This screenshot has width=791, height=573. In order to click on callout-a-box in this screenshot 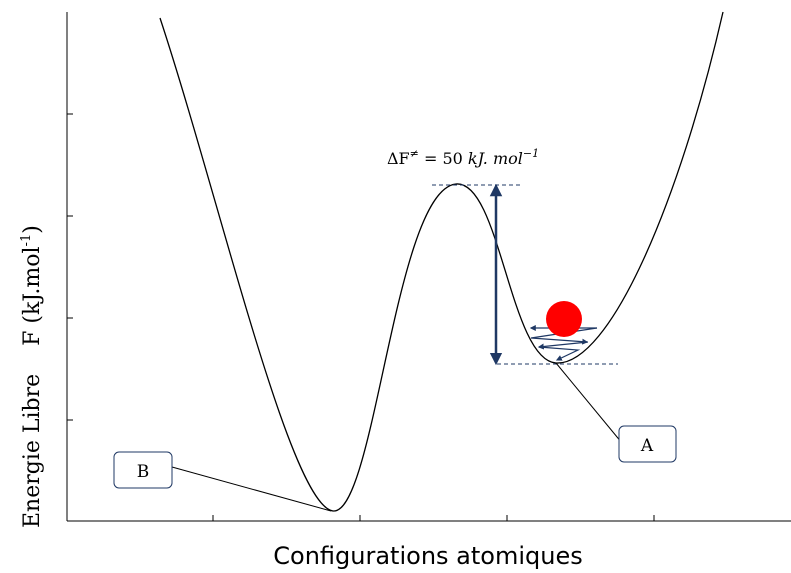, I will do `click(647, 444)`.